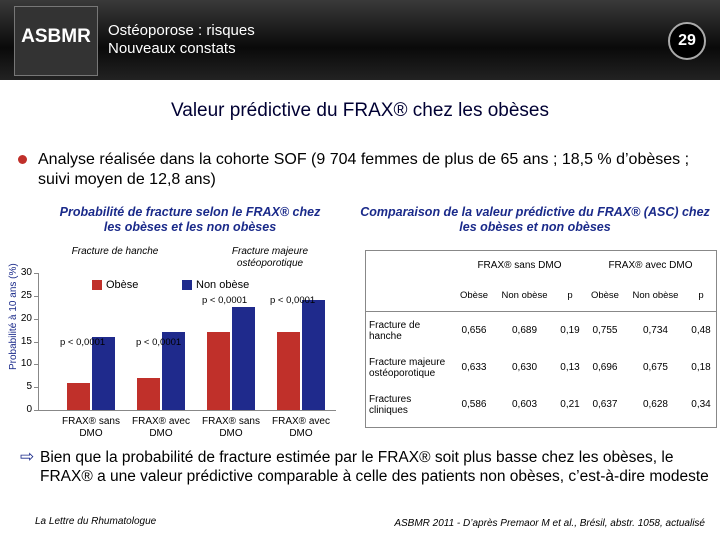 The image size is (720, 540). What do you see at coordinates (687, 41) in the screenshot?
I see `page-number: 29` at bounding box center [687, 41].